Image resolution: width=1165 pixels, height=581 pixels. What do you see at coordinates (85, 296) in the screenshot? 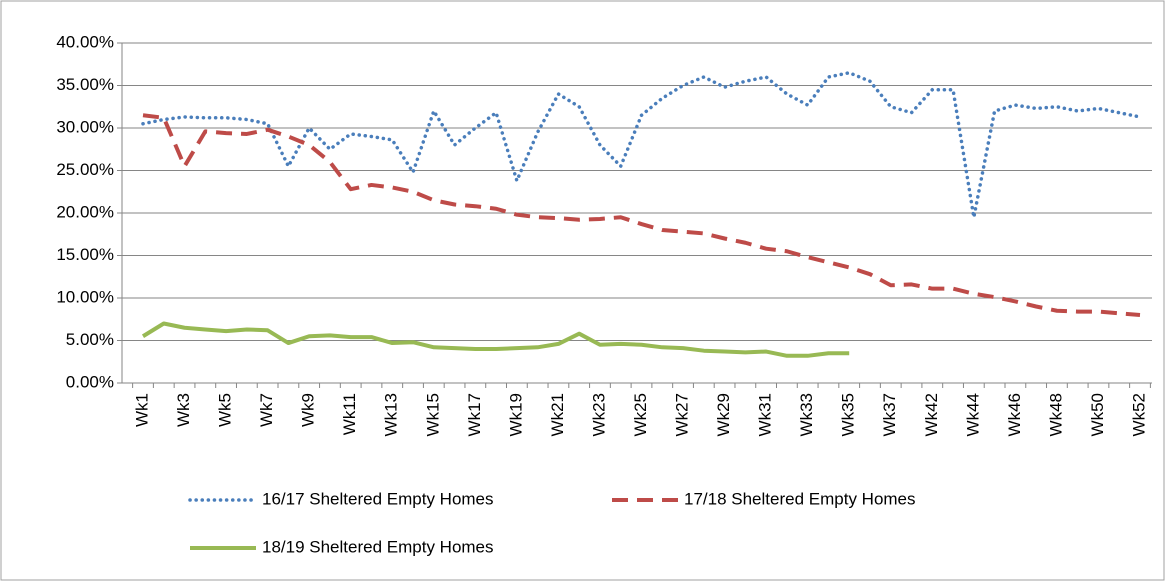
I see `y-tick-label: 10.00%` at bounding box center [85, 296].